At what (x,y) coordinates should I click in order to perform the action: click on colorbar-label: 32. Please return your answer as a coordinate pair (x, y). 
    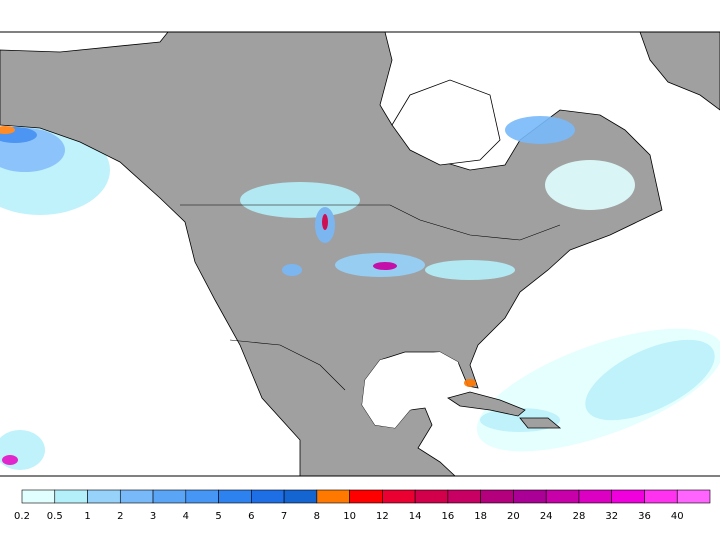
    Looking at the image, I should click on (611, 516).